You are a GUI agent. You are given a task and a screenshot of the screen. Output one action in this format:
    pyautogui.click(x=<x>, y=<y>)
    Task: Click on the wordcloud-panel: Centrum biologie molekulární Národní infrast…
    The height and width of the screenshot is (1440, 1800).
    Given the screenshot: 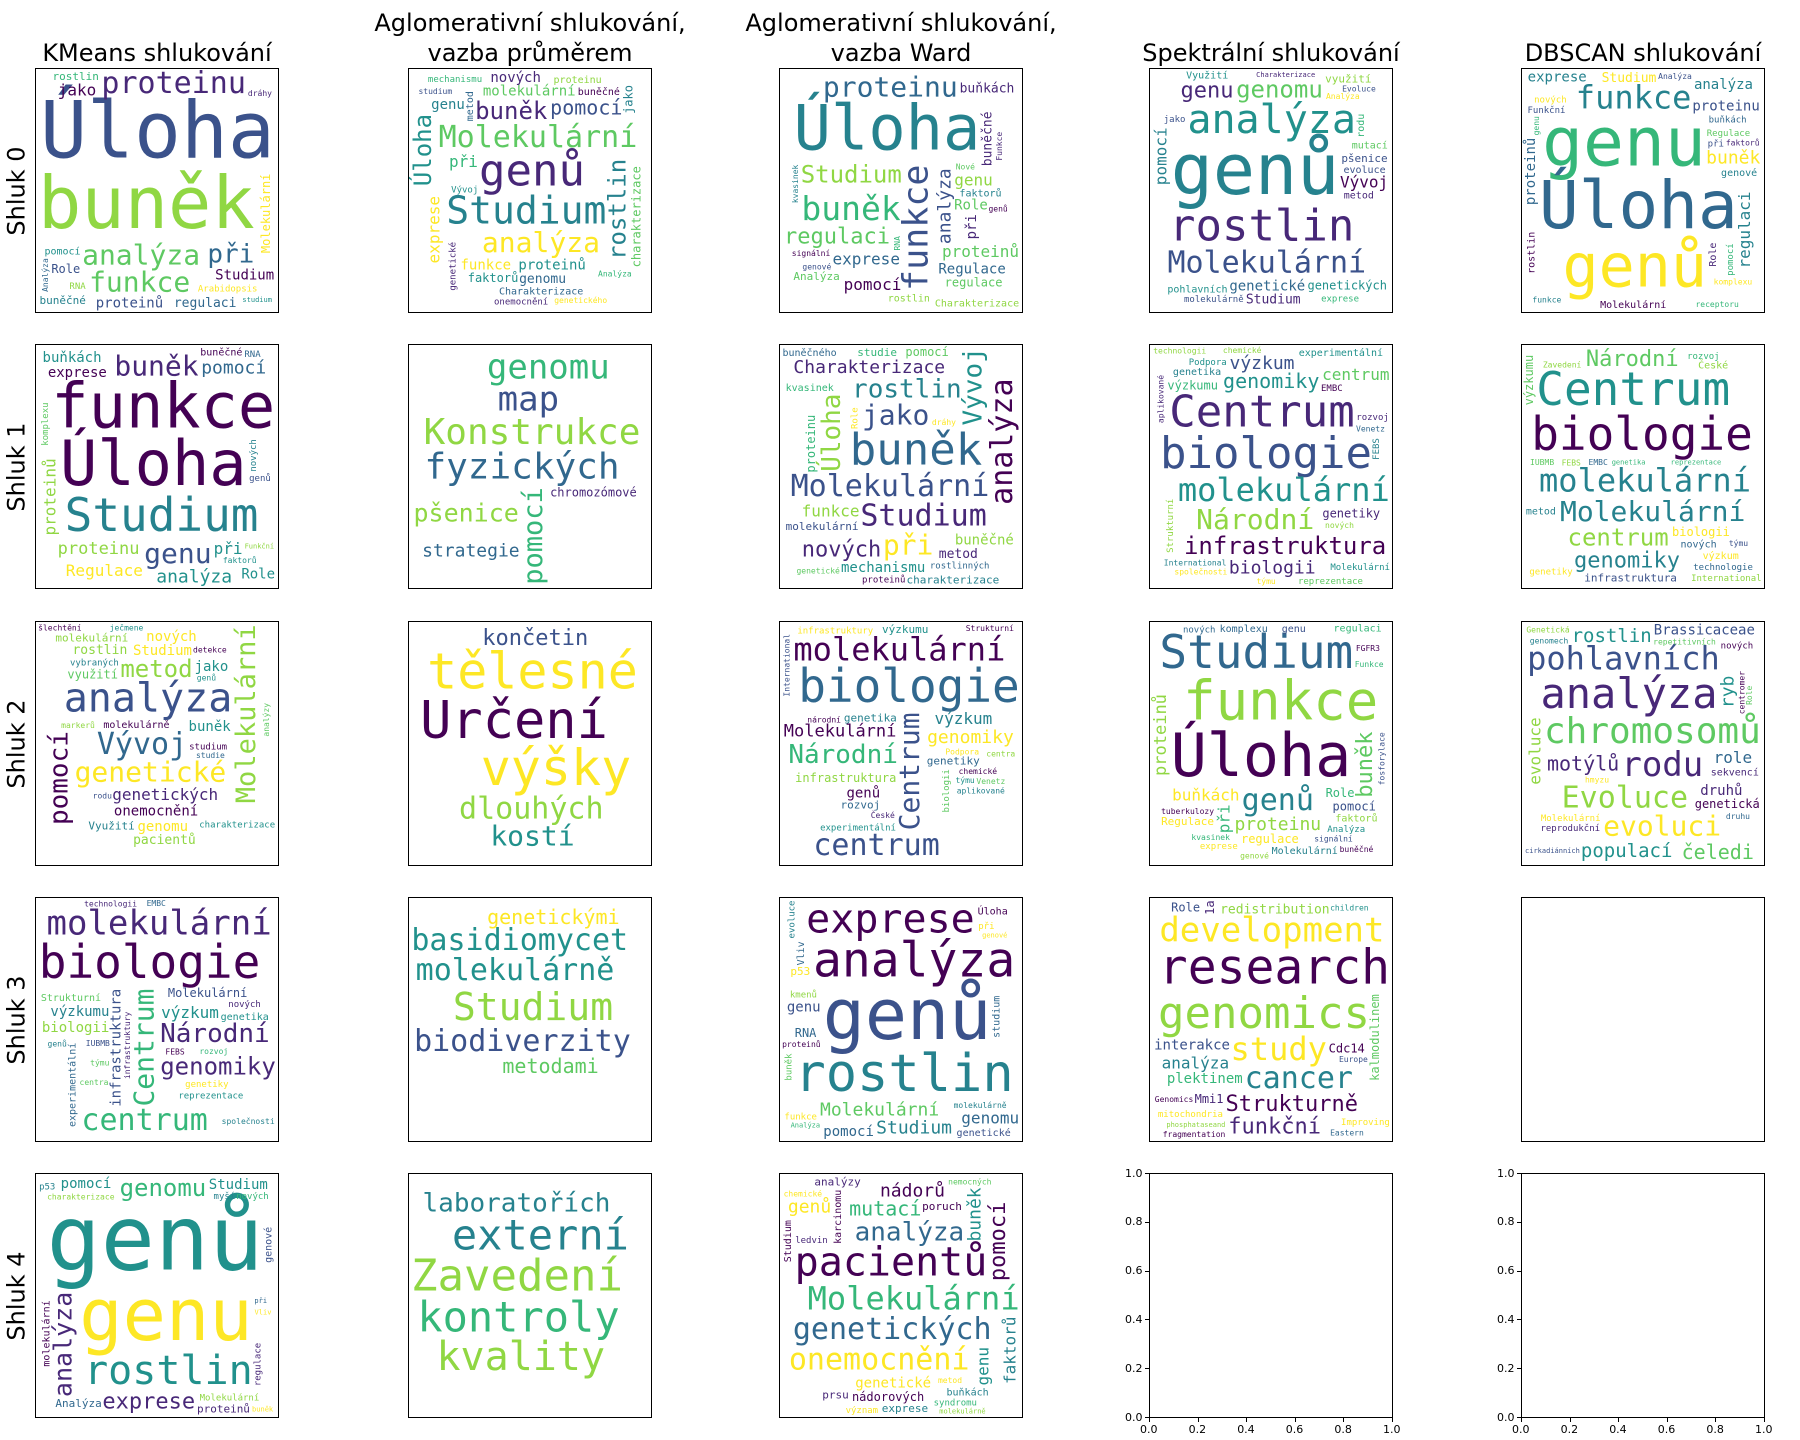 What is the action you would take?
    pyautogui.click(x=1271, y=466)
    